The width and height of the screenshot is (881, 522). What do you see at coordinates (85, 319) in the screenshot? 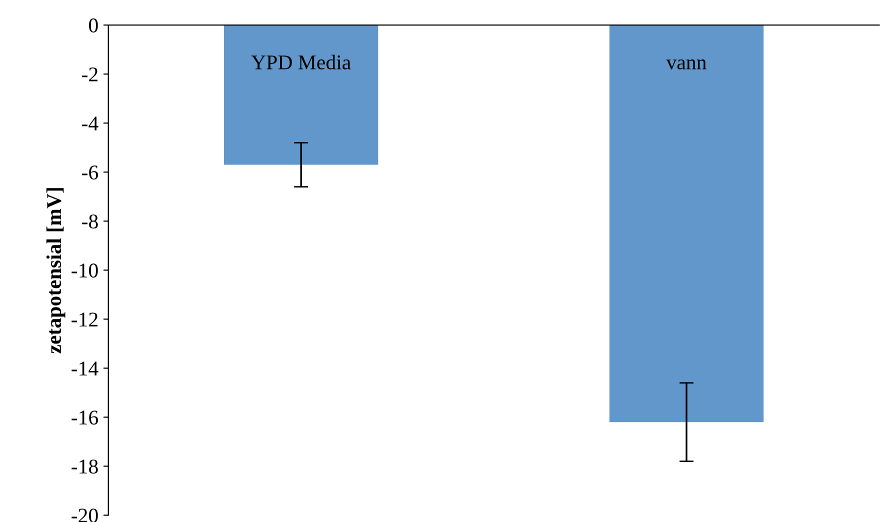
I see `y-tick-label: -12` at bounding box center [85, 319].